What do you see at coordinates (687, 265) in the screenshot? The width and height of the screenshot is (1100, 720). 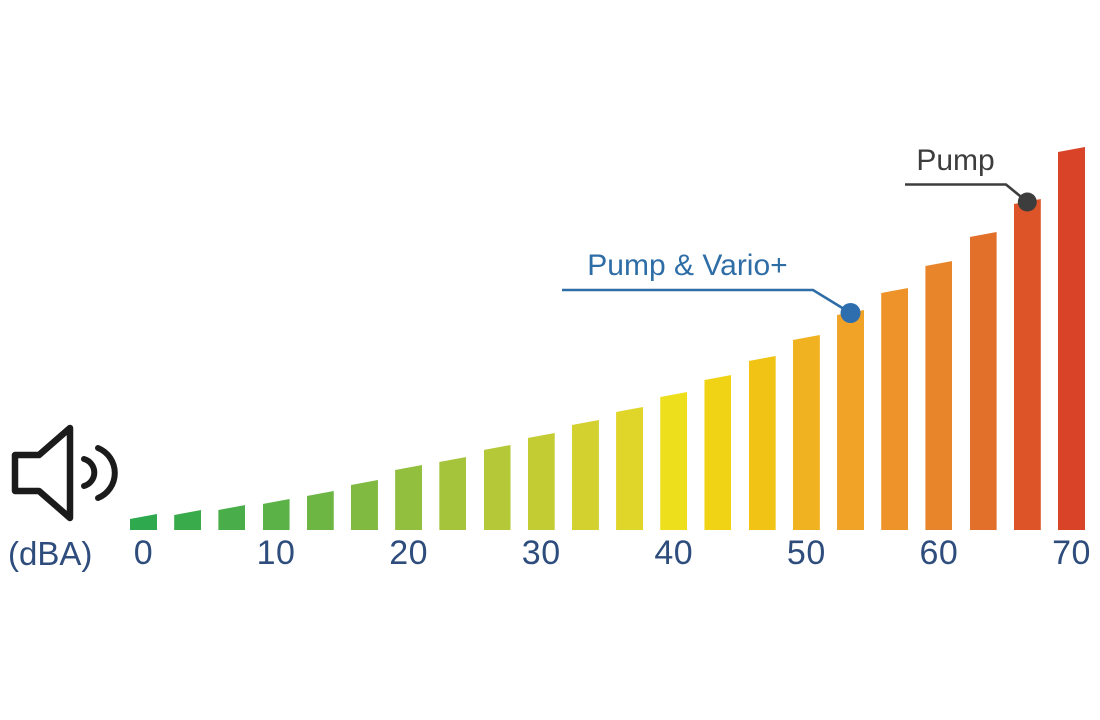 I see `annotation-label-pump-vario: Pump & Vario+` at bounding box center [687, 265].